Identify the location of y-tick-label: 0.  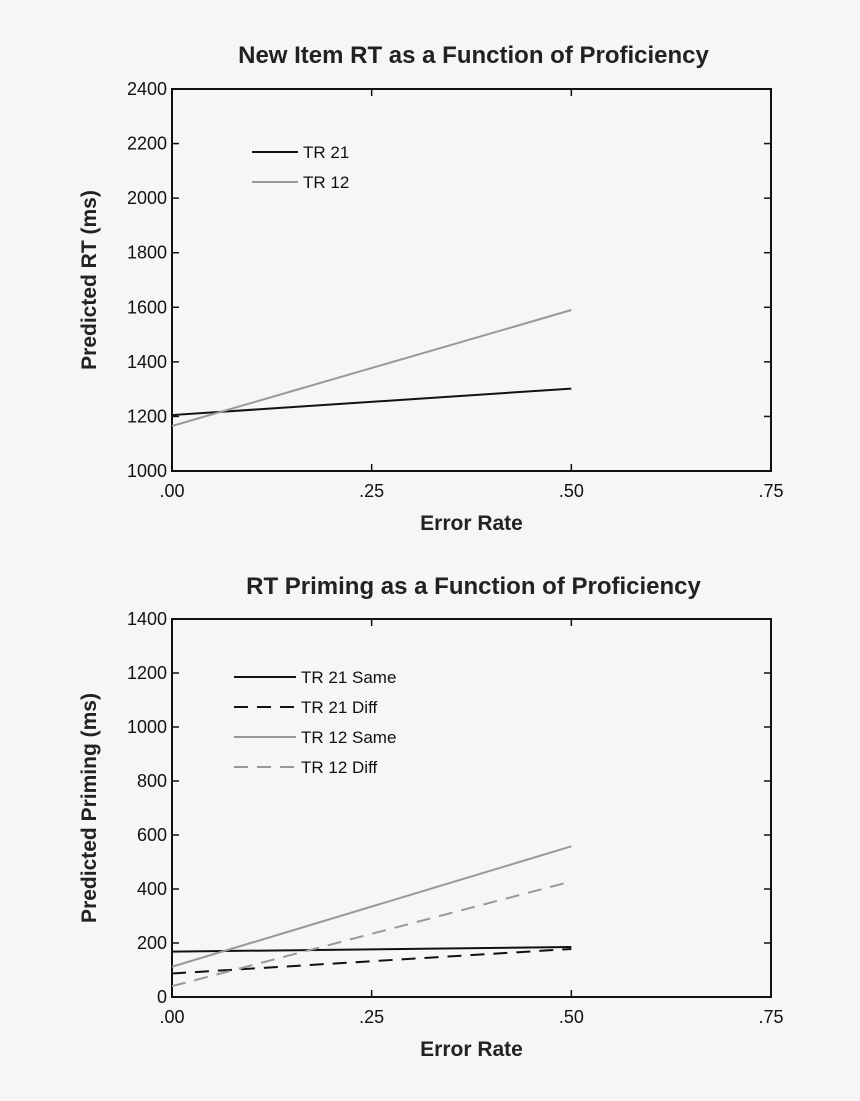
(162, 997).